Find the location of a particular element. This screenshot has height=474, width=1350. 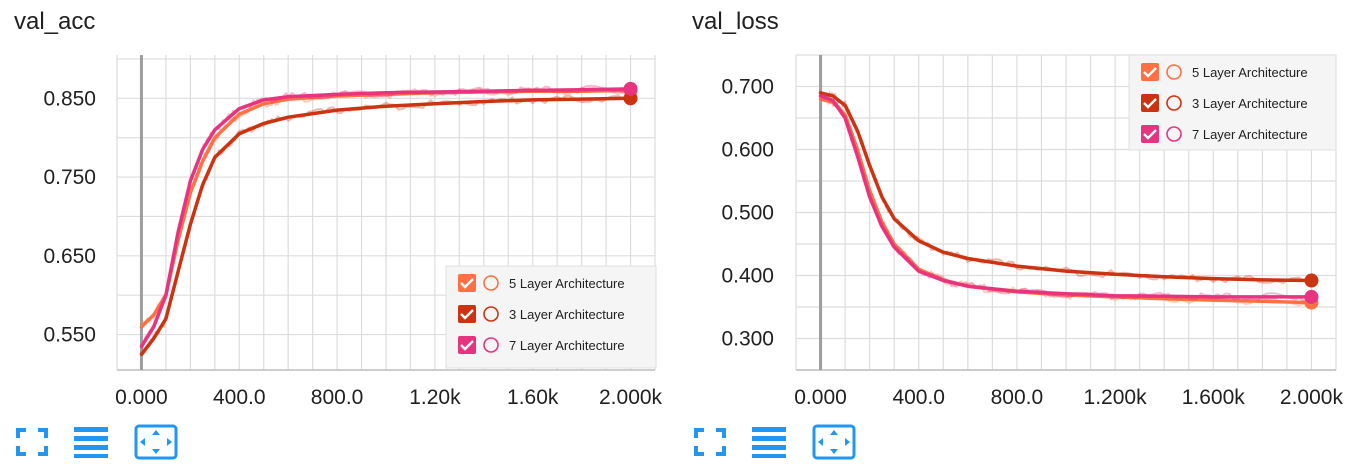

x-tick-label: 1.600k is located at coordinates (1214, 397).